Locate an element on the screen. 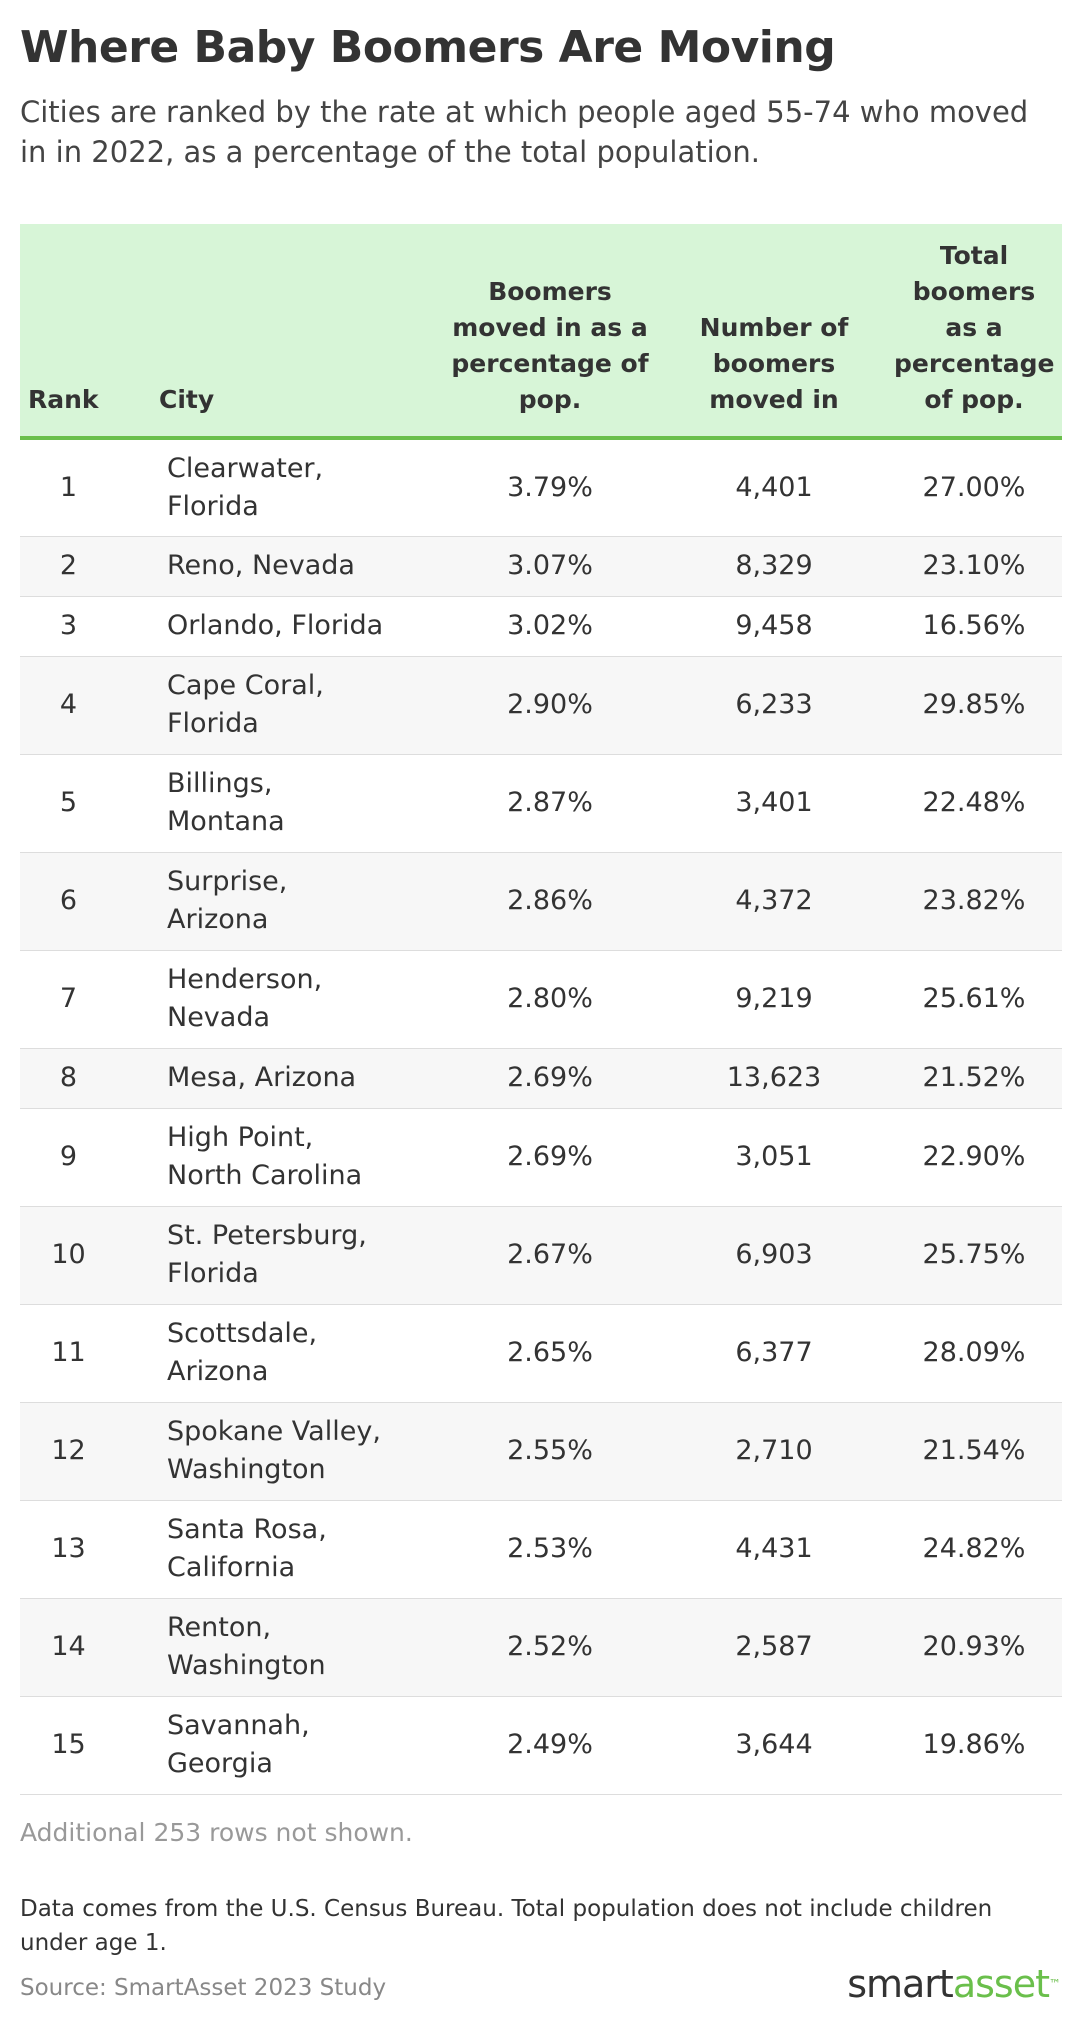 The height and width of the screenshot is (2024, 1080). city-cell: Surprise, Arizona is located at coordinates (294, 901).